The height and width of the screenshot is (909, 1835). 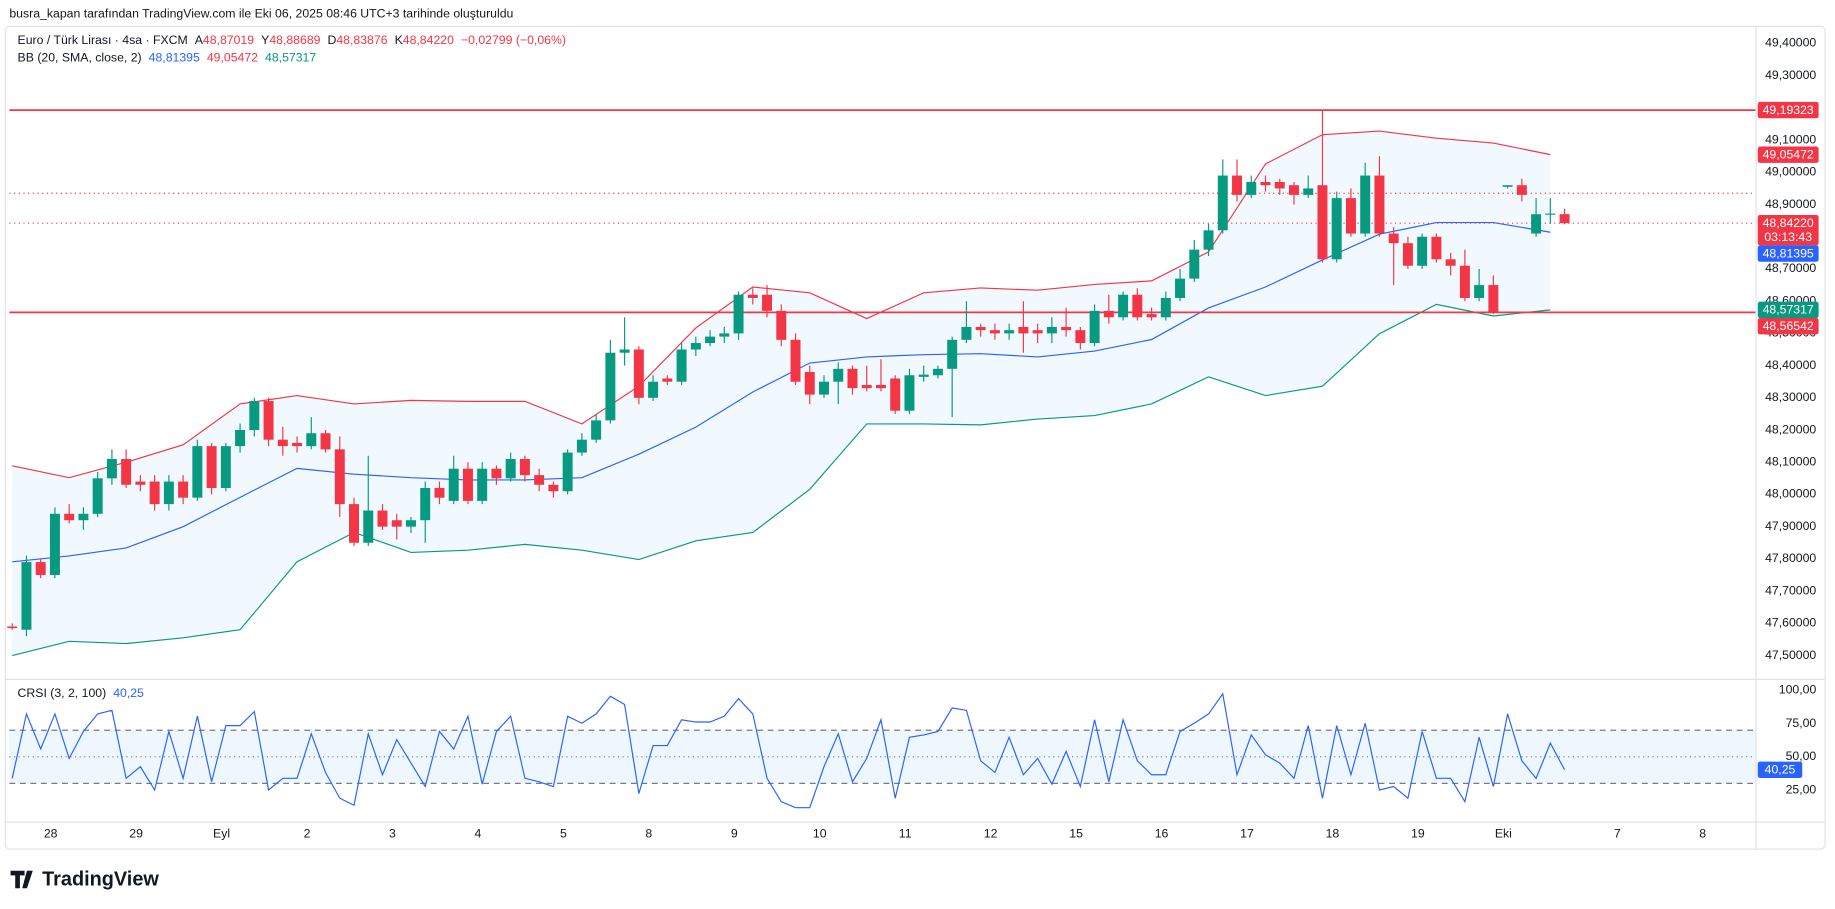 I want to click on logo: TradingView, so click(x=84, y=879).